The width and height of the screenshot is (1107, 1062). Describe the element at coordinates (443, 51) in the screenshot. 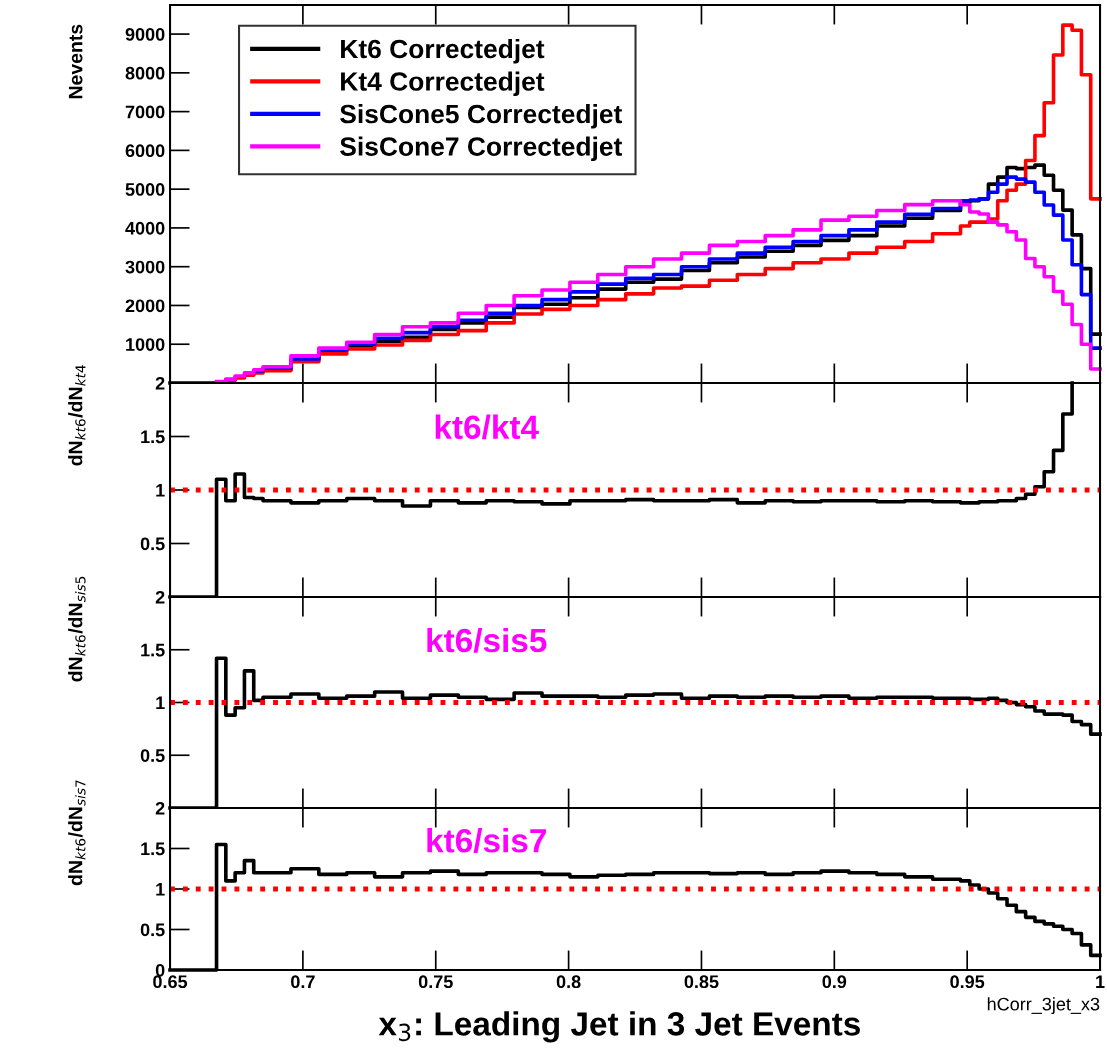

I see `legend-label: Kt6 Correctedjet` at that location.